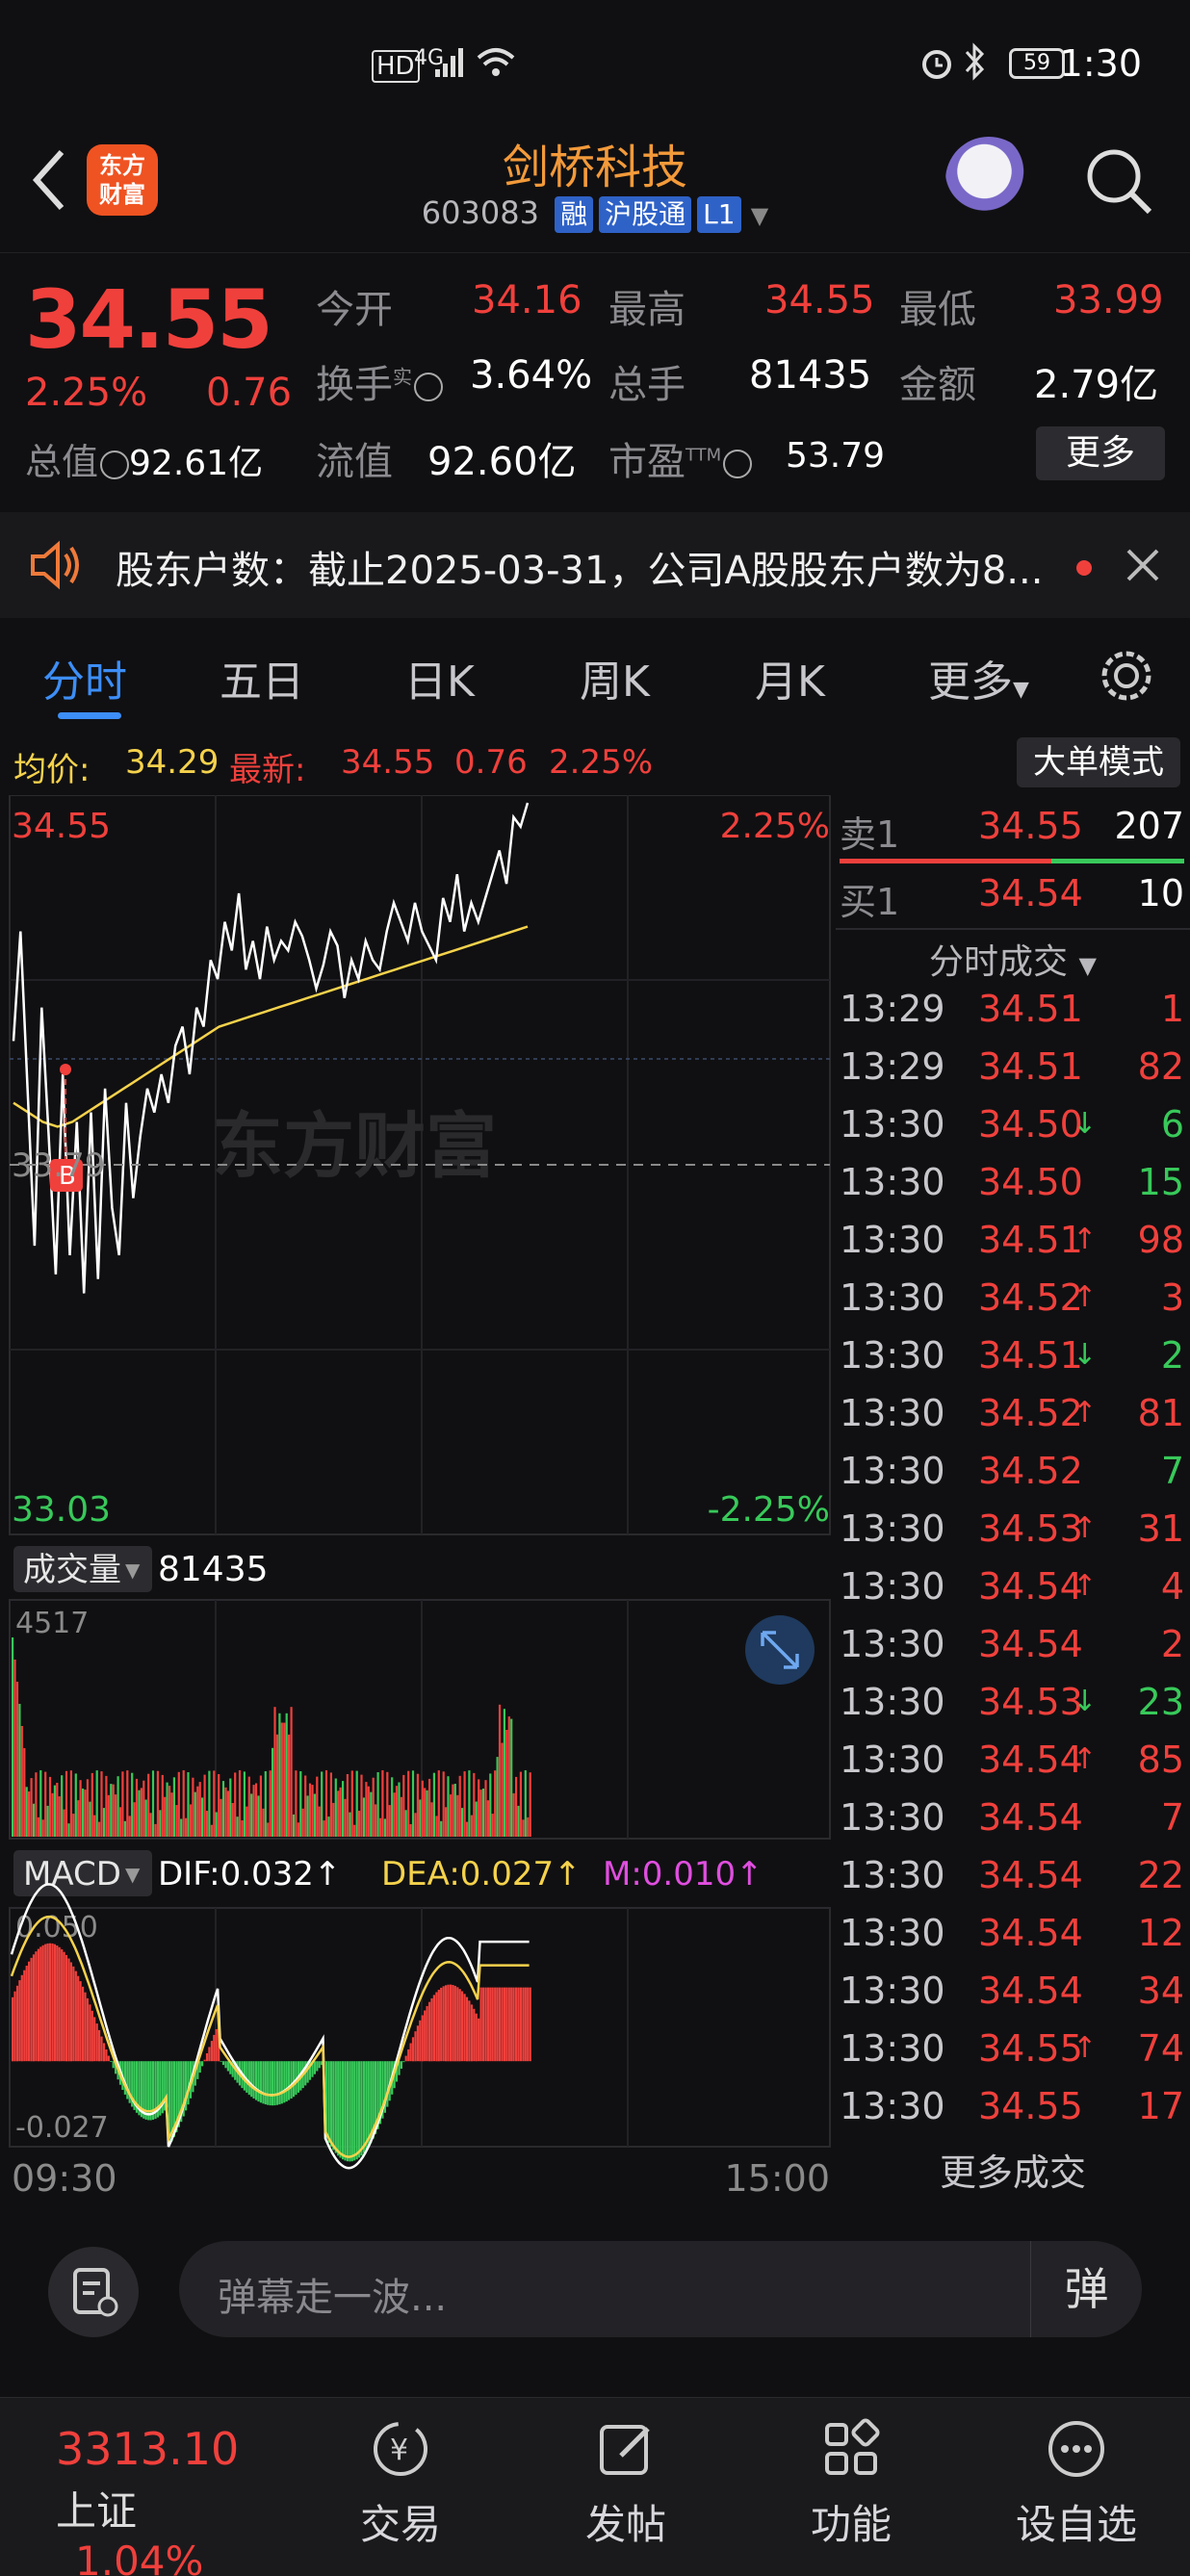 The width and height of the screenshot is (1190, 2576). Describe the element at coordinates (1161, 1875) in the screenshot. I see `trade-volume: 22` at that location.